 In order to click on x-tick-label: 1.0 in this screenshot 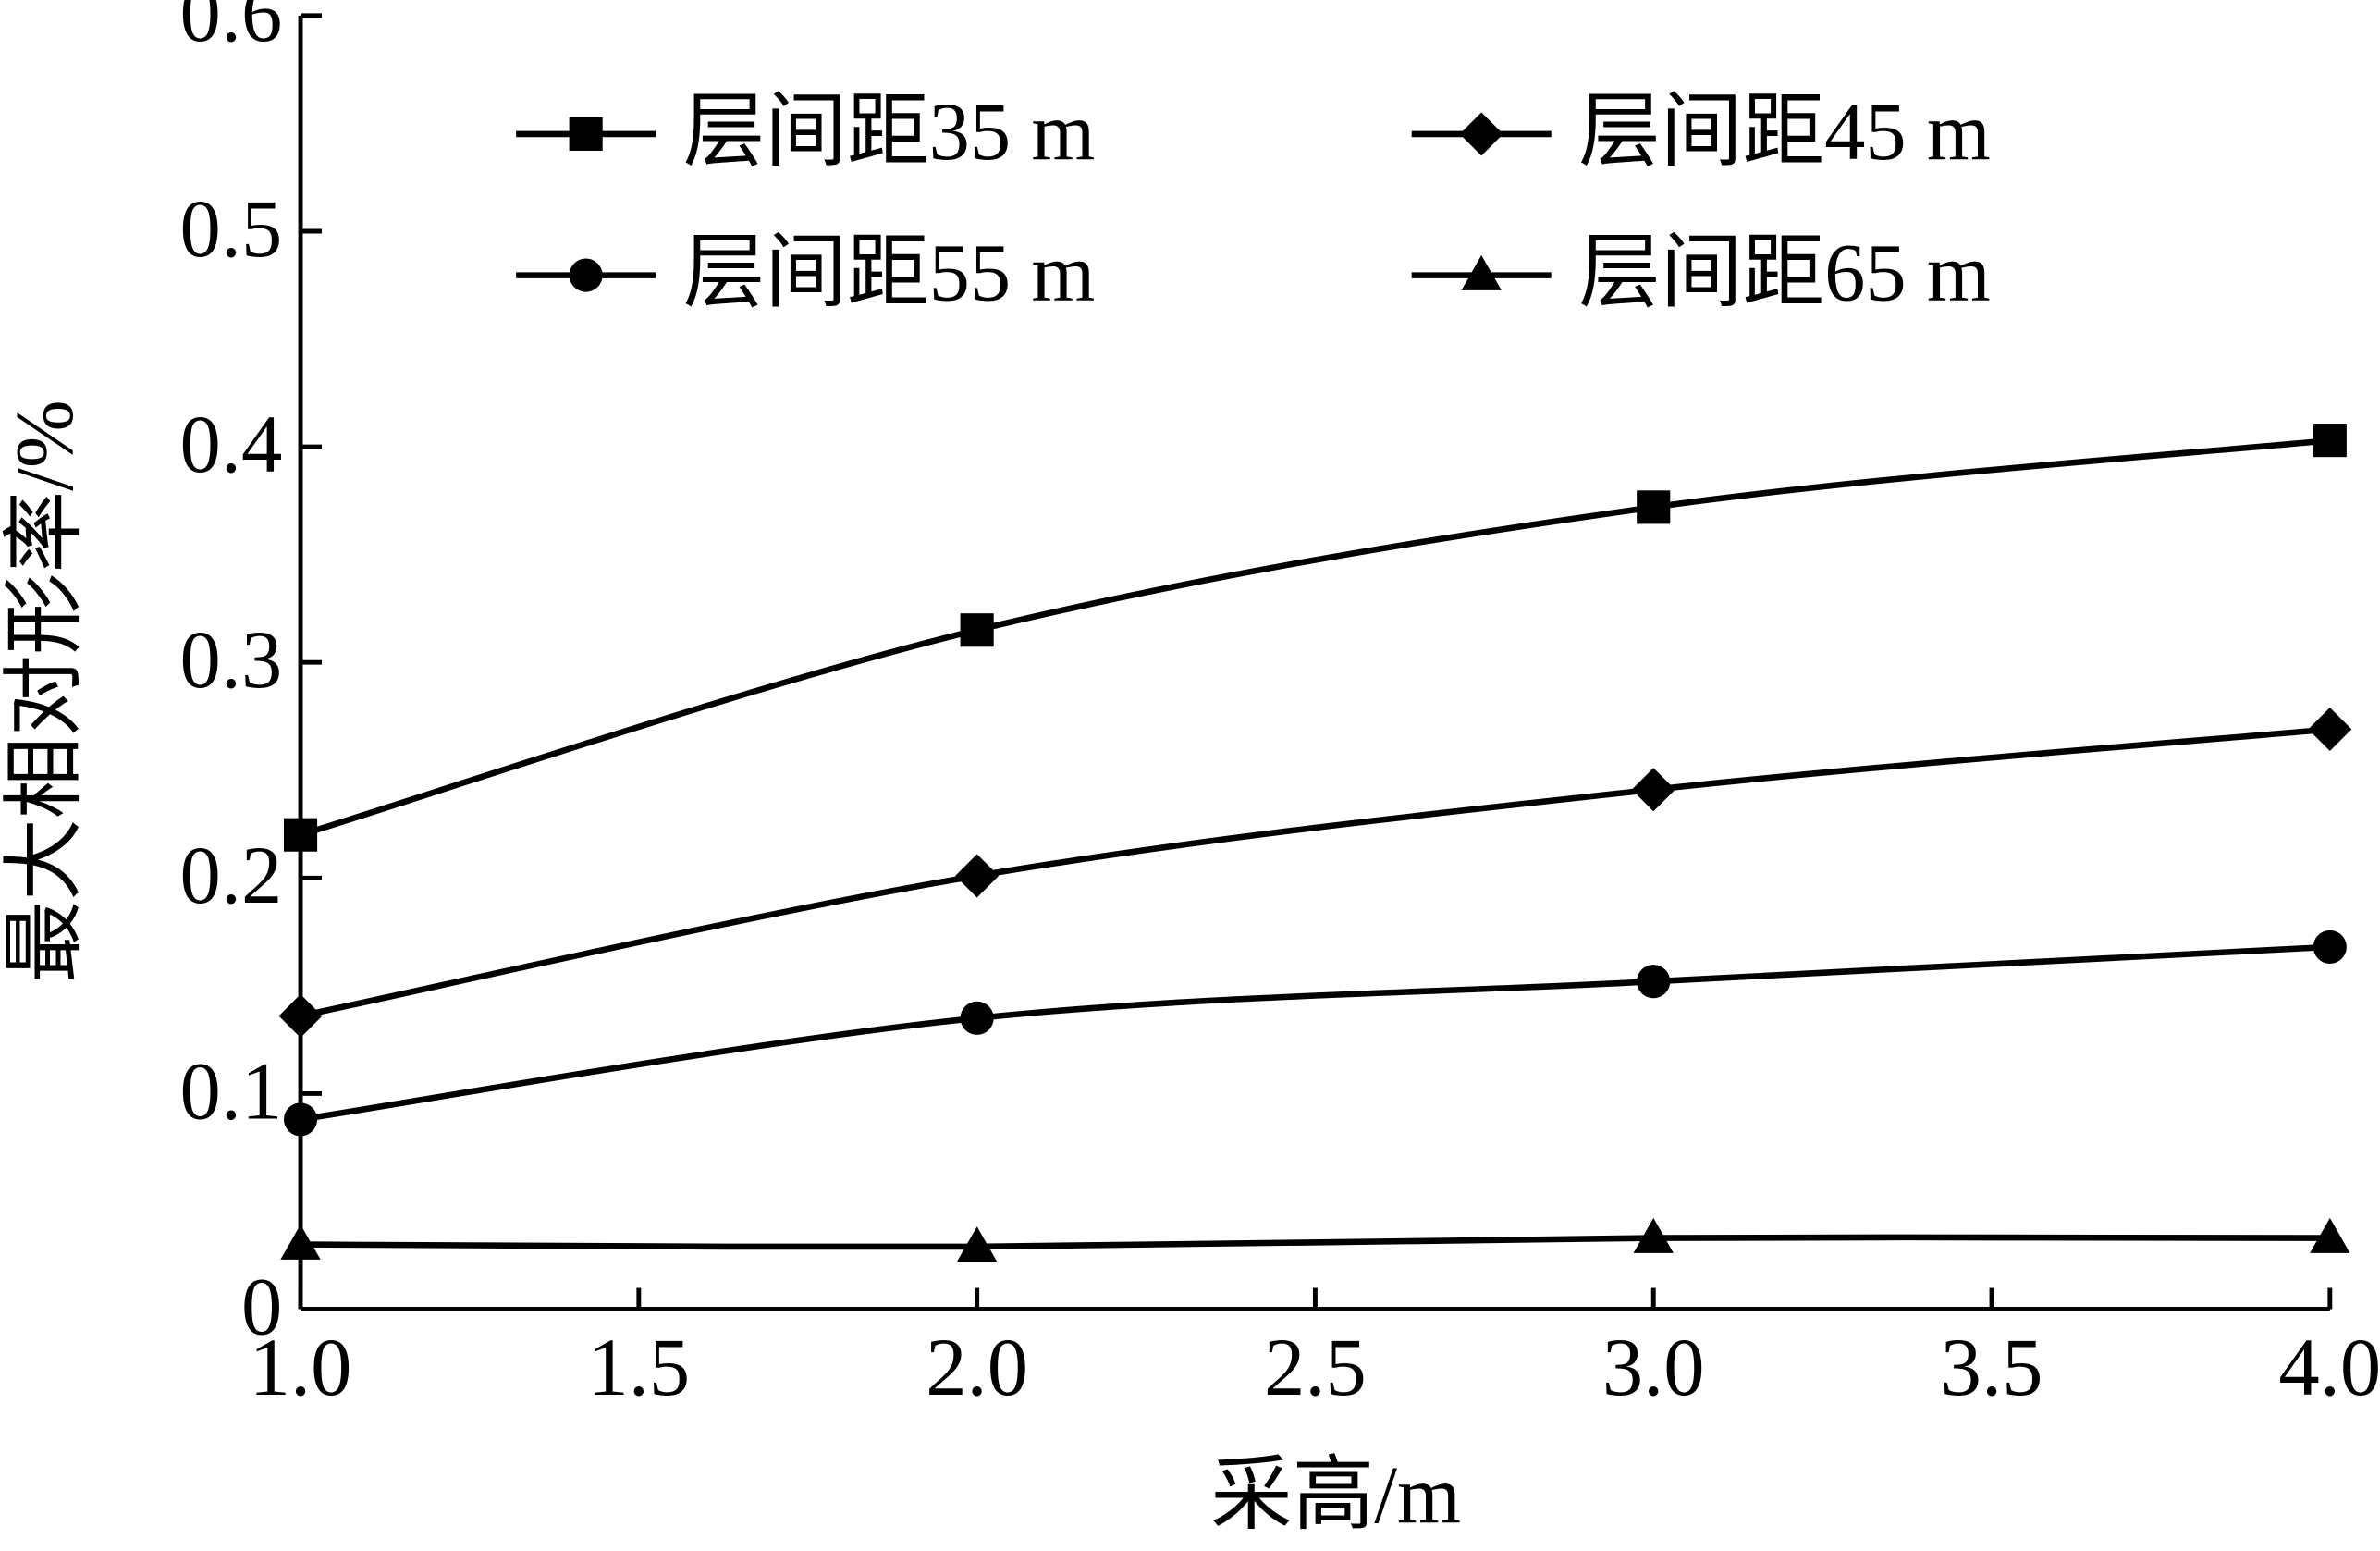, I will do `click(301, 1368)`.